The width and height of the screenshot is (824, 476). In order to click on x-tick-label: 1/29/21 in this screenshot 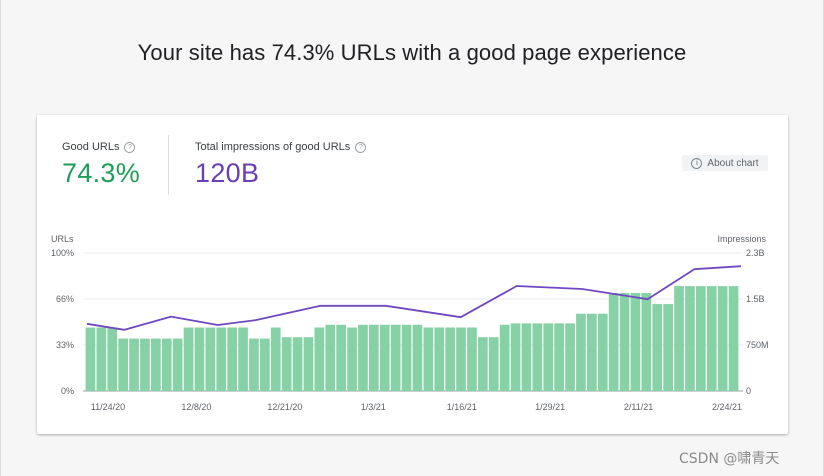, I will do `click(550, 407)`.